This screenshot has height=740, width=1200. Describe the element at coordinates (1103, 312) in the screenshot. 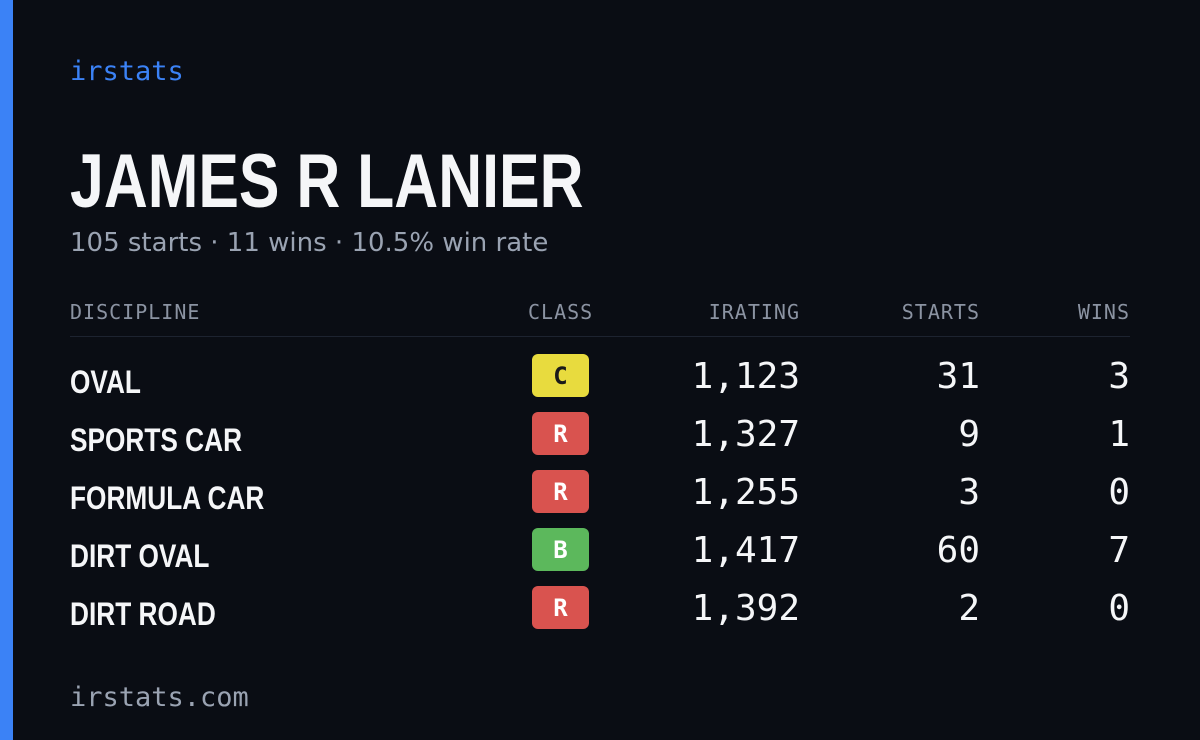

I see `header-wins: WINS` at that location.